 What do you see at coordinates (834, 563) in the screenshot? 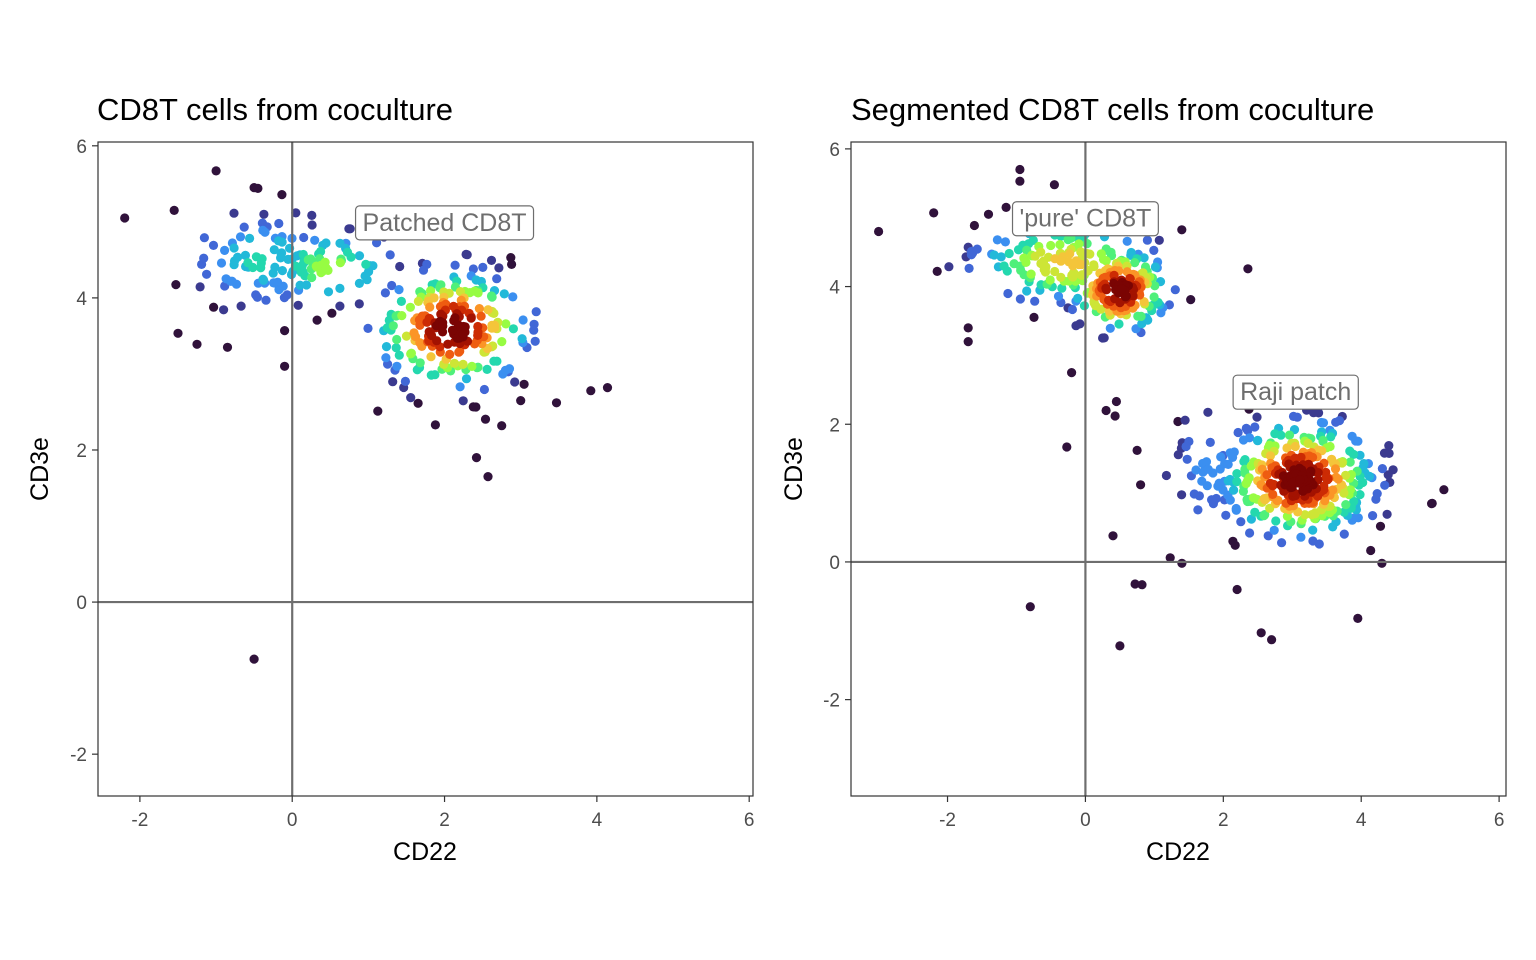
I see `y-tick-label: 0` at bounding box center [834, 563].